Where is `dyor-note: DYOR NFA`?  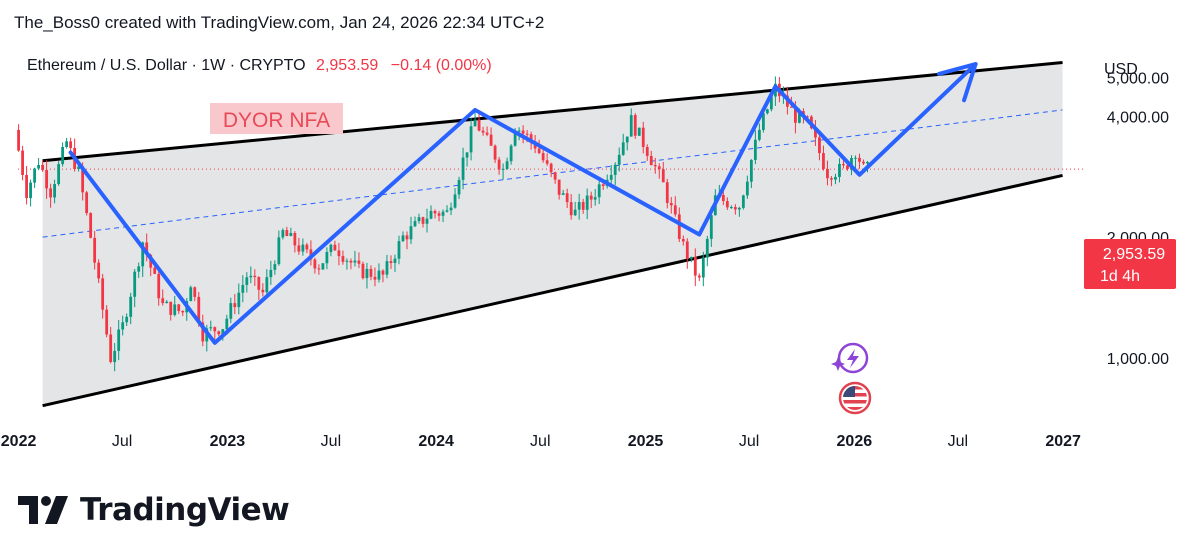 dyor-note: DYOR NFA is located at coordinates (276, 118).